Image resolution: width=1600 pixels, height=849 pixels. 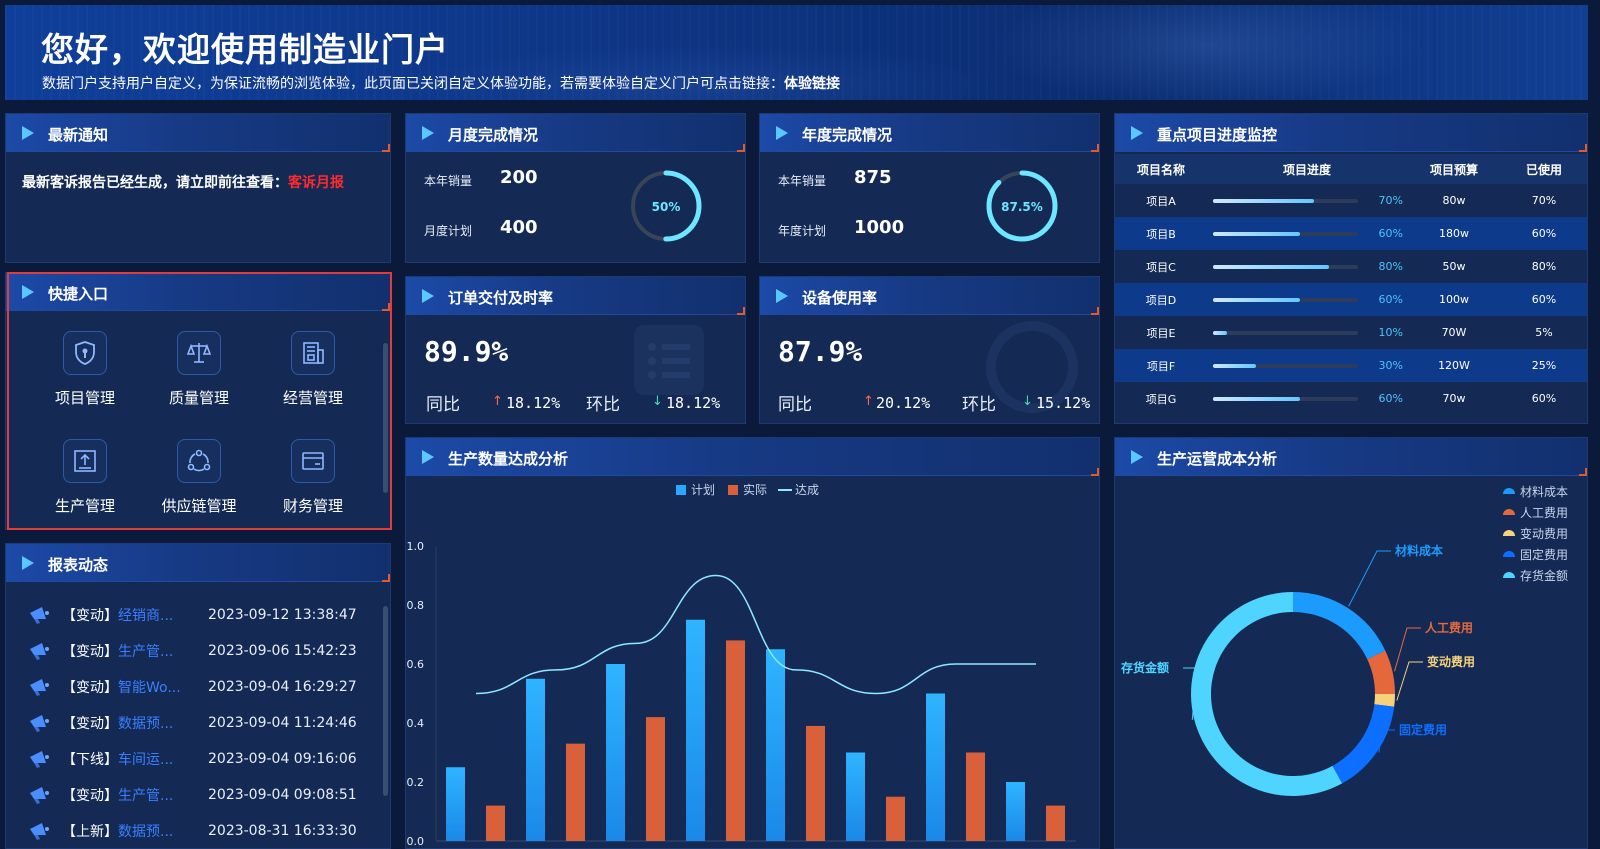 I want to click on table-row: 项目G 60% 70w 60%, so click(x=1351, y=398).